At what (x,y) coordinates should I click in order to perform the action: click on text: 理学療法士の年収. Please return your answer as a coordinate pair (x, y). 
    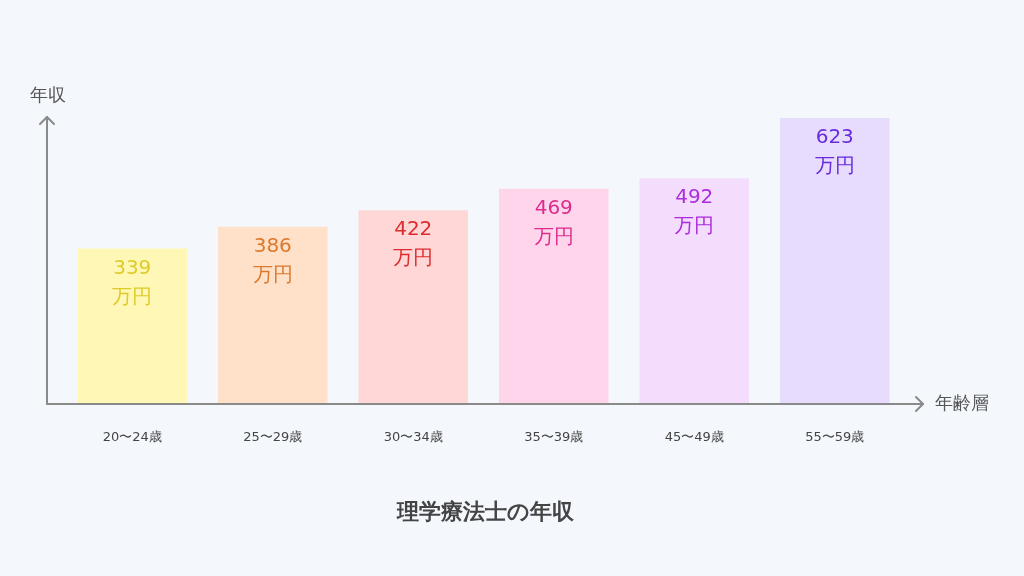
    Looking at the image, I should click on (485, 511).